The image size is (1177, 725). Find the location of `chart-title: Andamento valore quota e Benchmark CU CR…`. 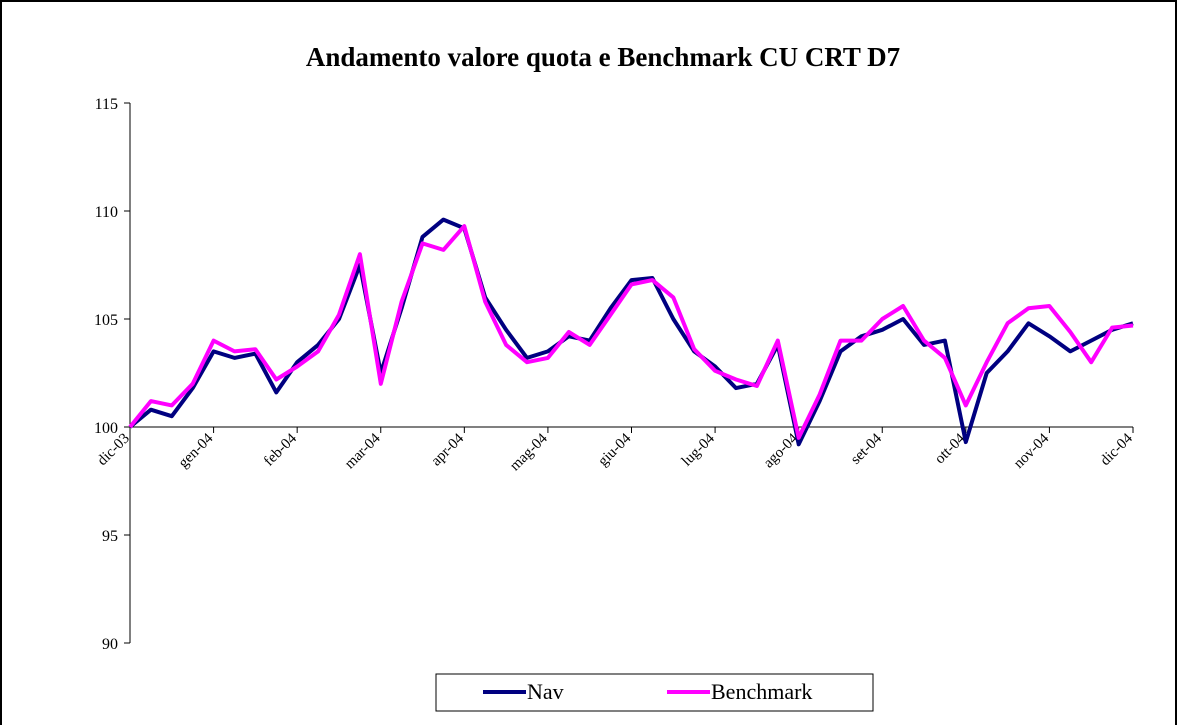

chart-title: Andamento valore quota e Benchmark CU CR… is located at coordinates (603, 57).